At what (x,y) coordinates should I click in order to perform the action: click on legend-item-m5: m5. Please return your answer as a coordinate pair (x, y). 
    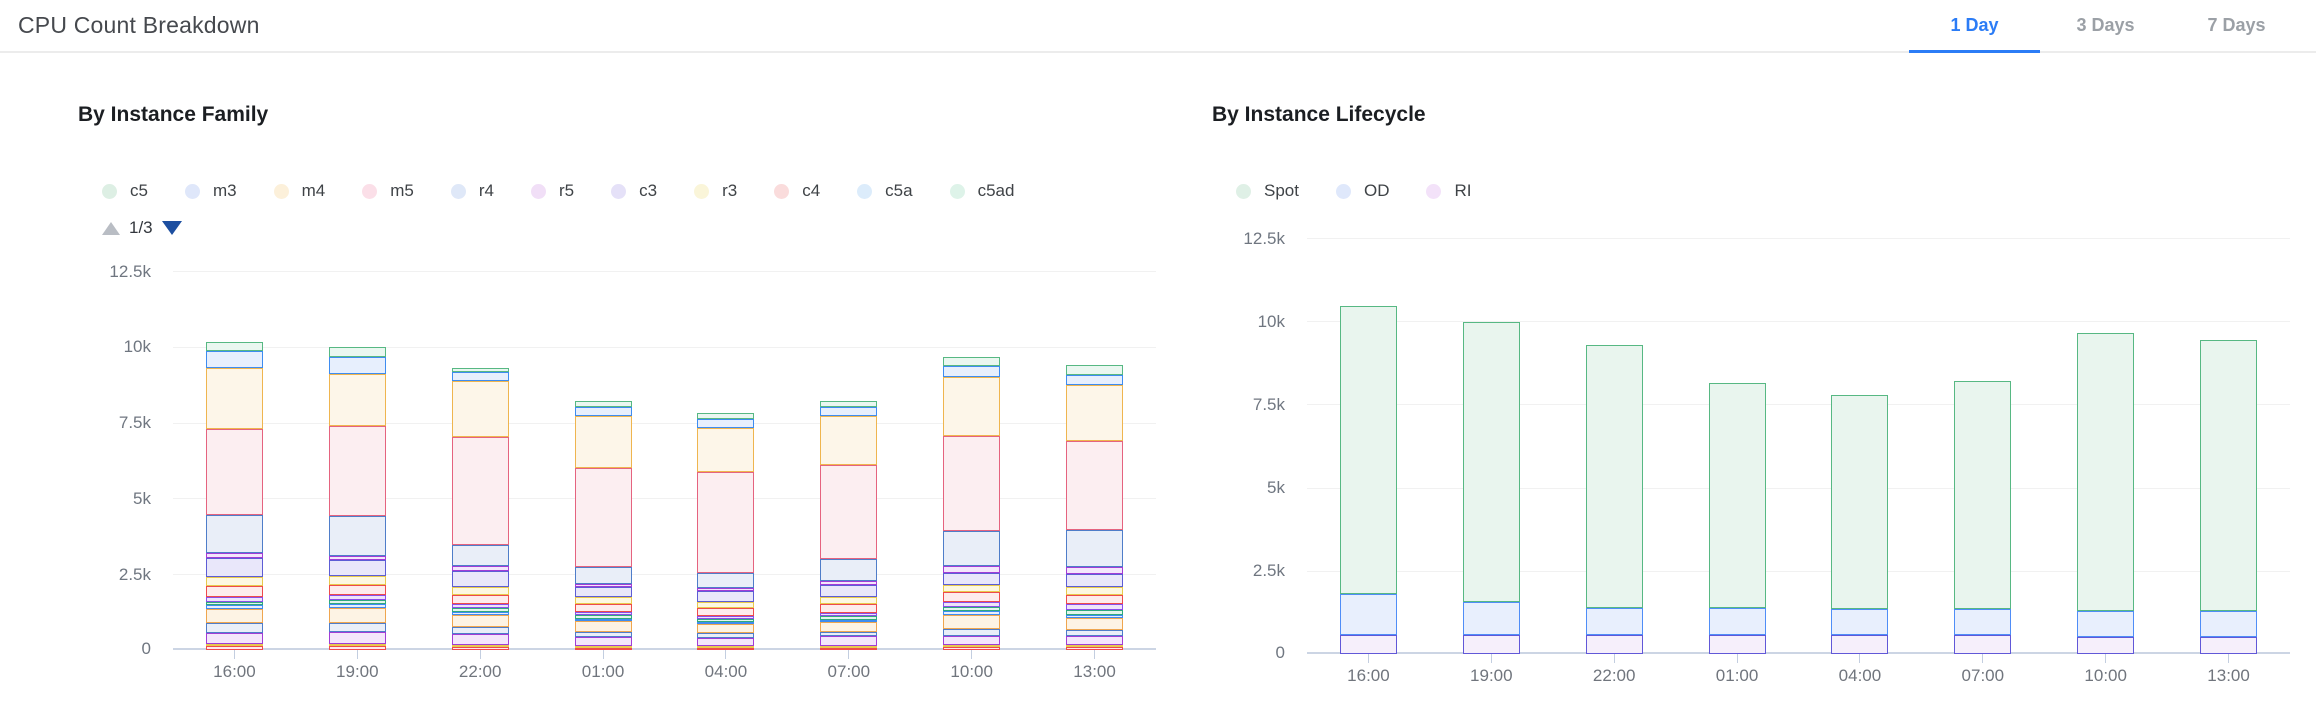
    Looking at the image, I should click on (388, 191).